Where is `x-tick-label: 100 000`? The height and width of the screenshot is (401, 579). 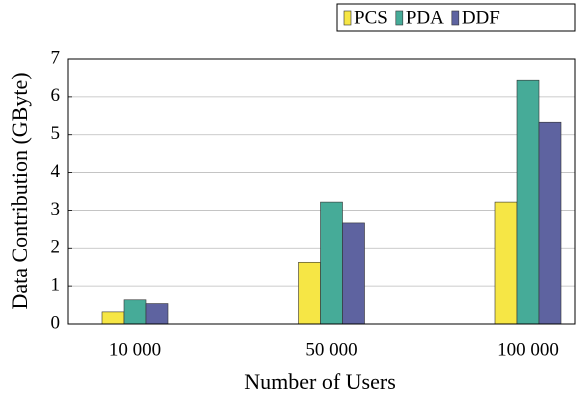 x-tick-label: 100 000 is located at coordinates (528, 349).